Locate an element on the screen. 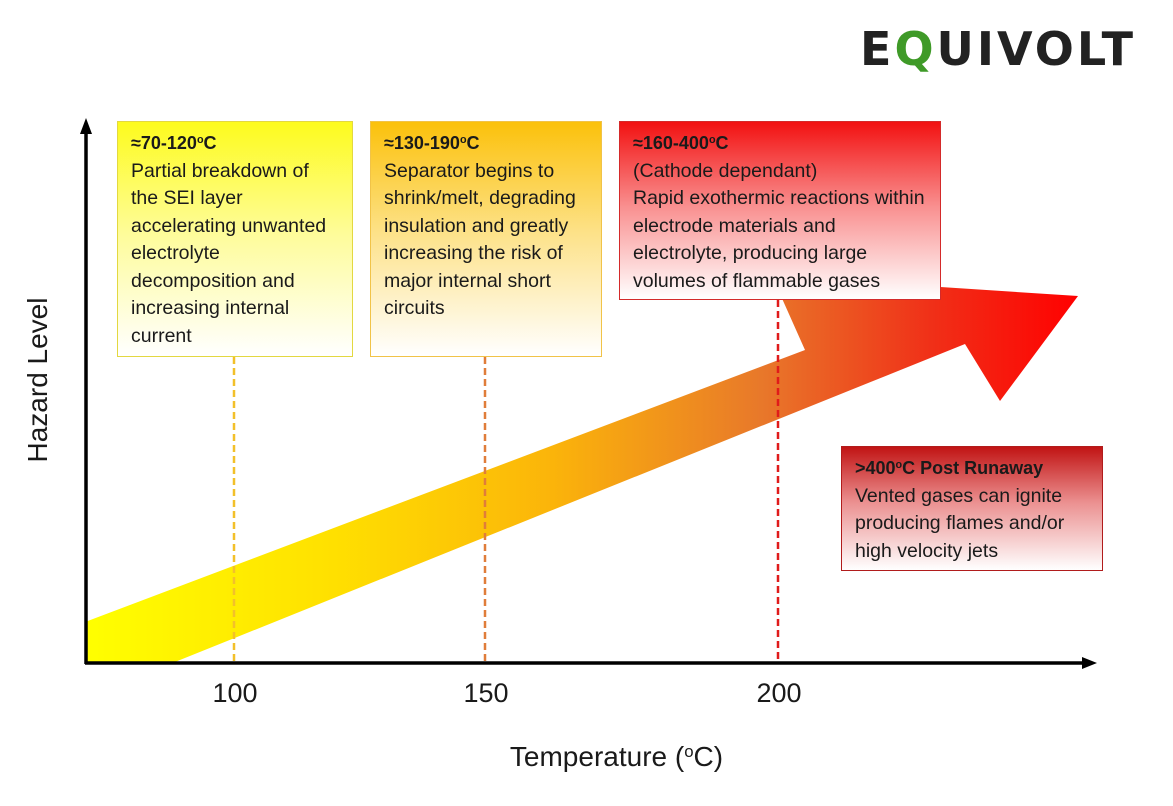 The height and width of the screenshot is (806, 1173). stage-subheader: (Cathode dependant) is located at coordinates (725, 170).